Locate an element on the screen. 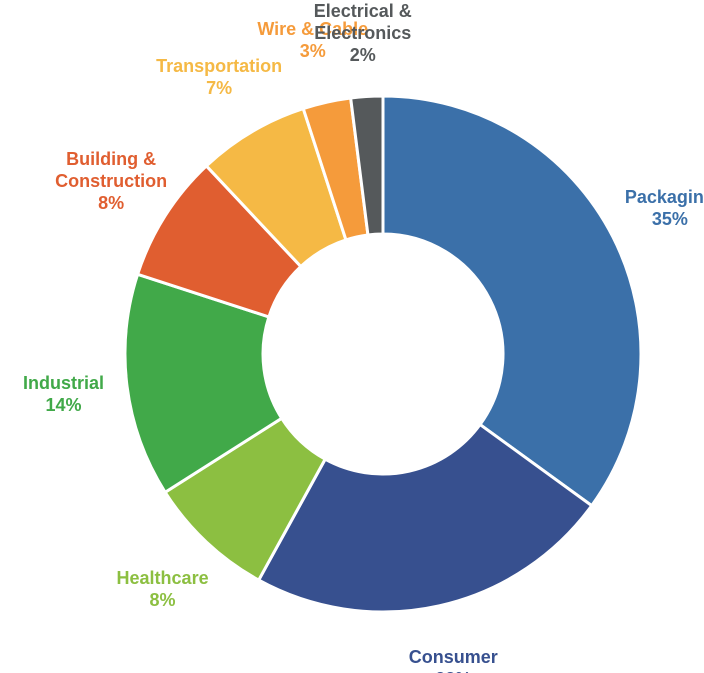 The height and width of the screenshot is (673, 704). value-label: 23% is located at coordinates (453, 670).